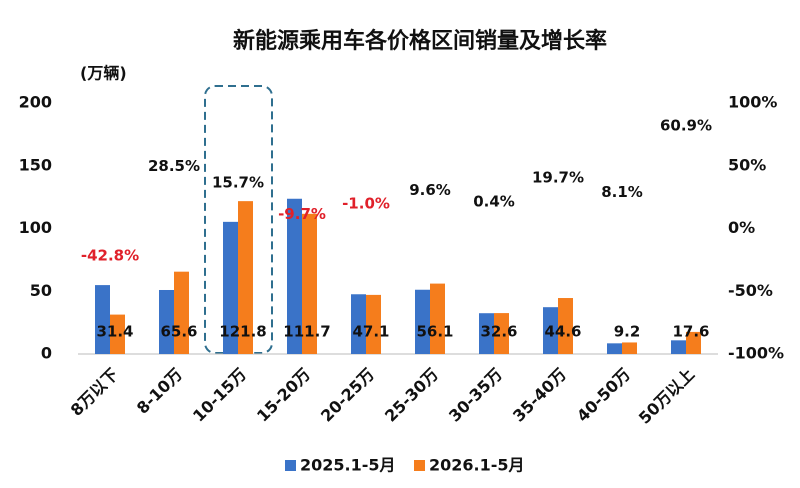 The image size is (800, 488). What do you see at coordinates (35, 164) in the screenshot?
I see `y-tick-label: 150` at bounding box center [35, 164].